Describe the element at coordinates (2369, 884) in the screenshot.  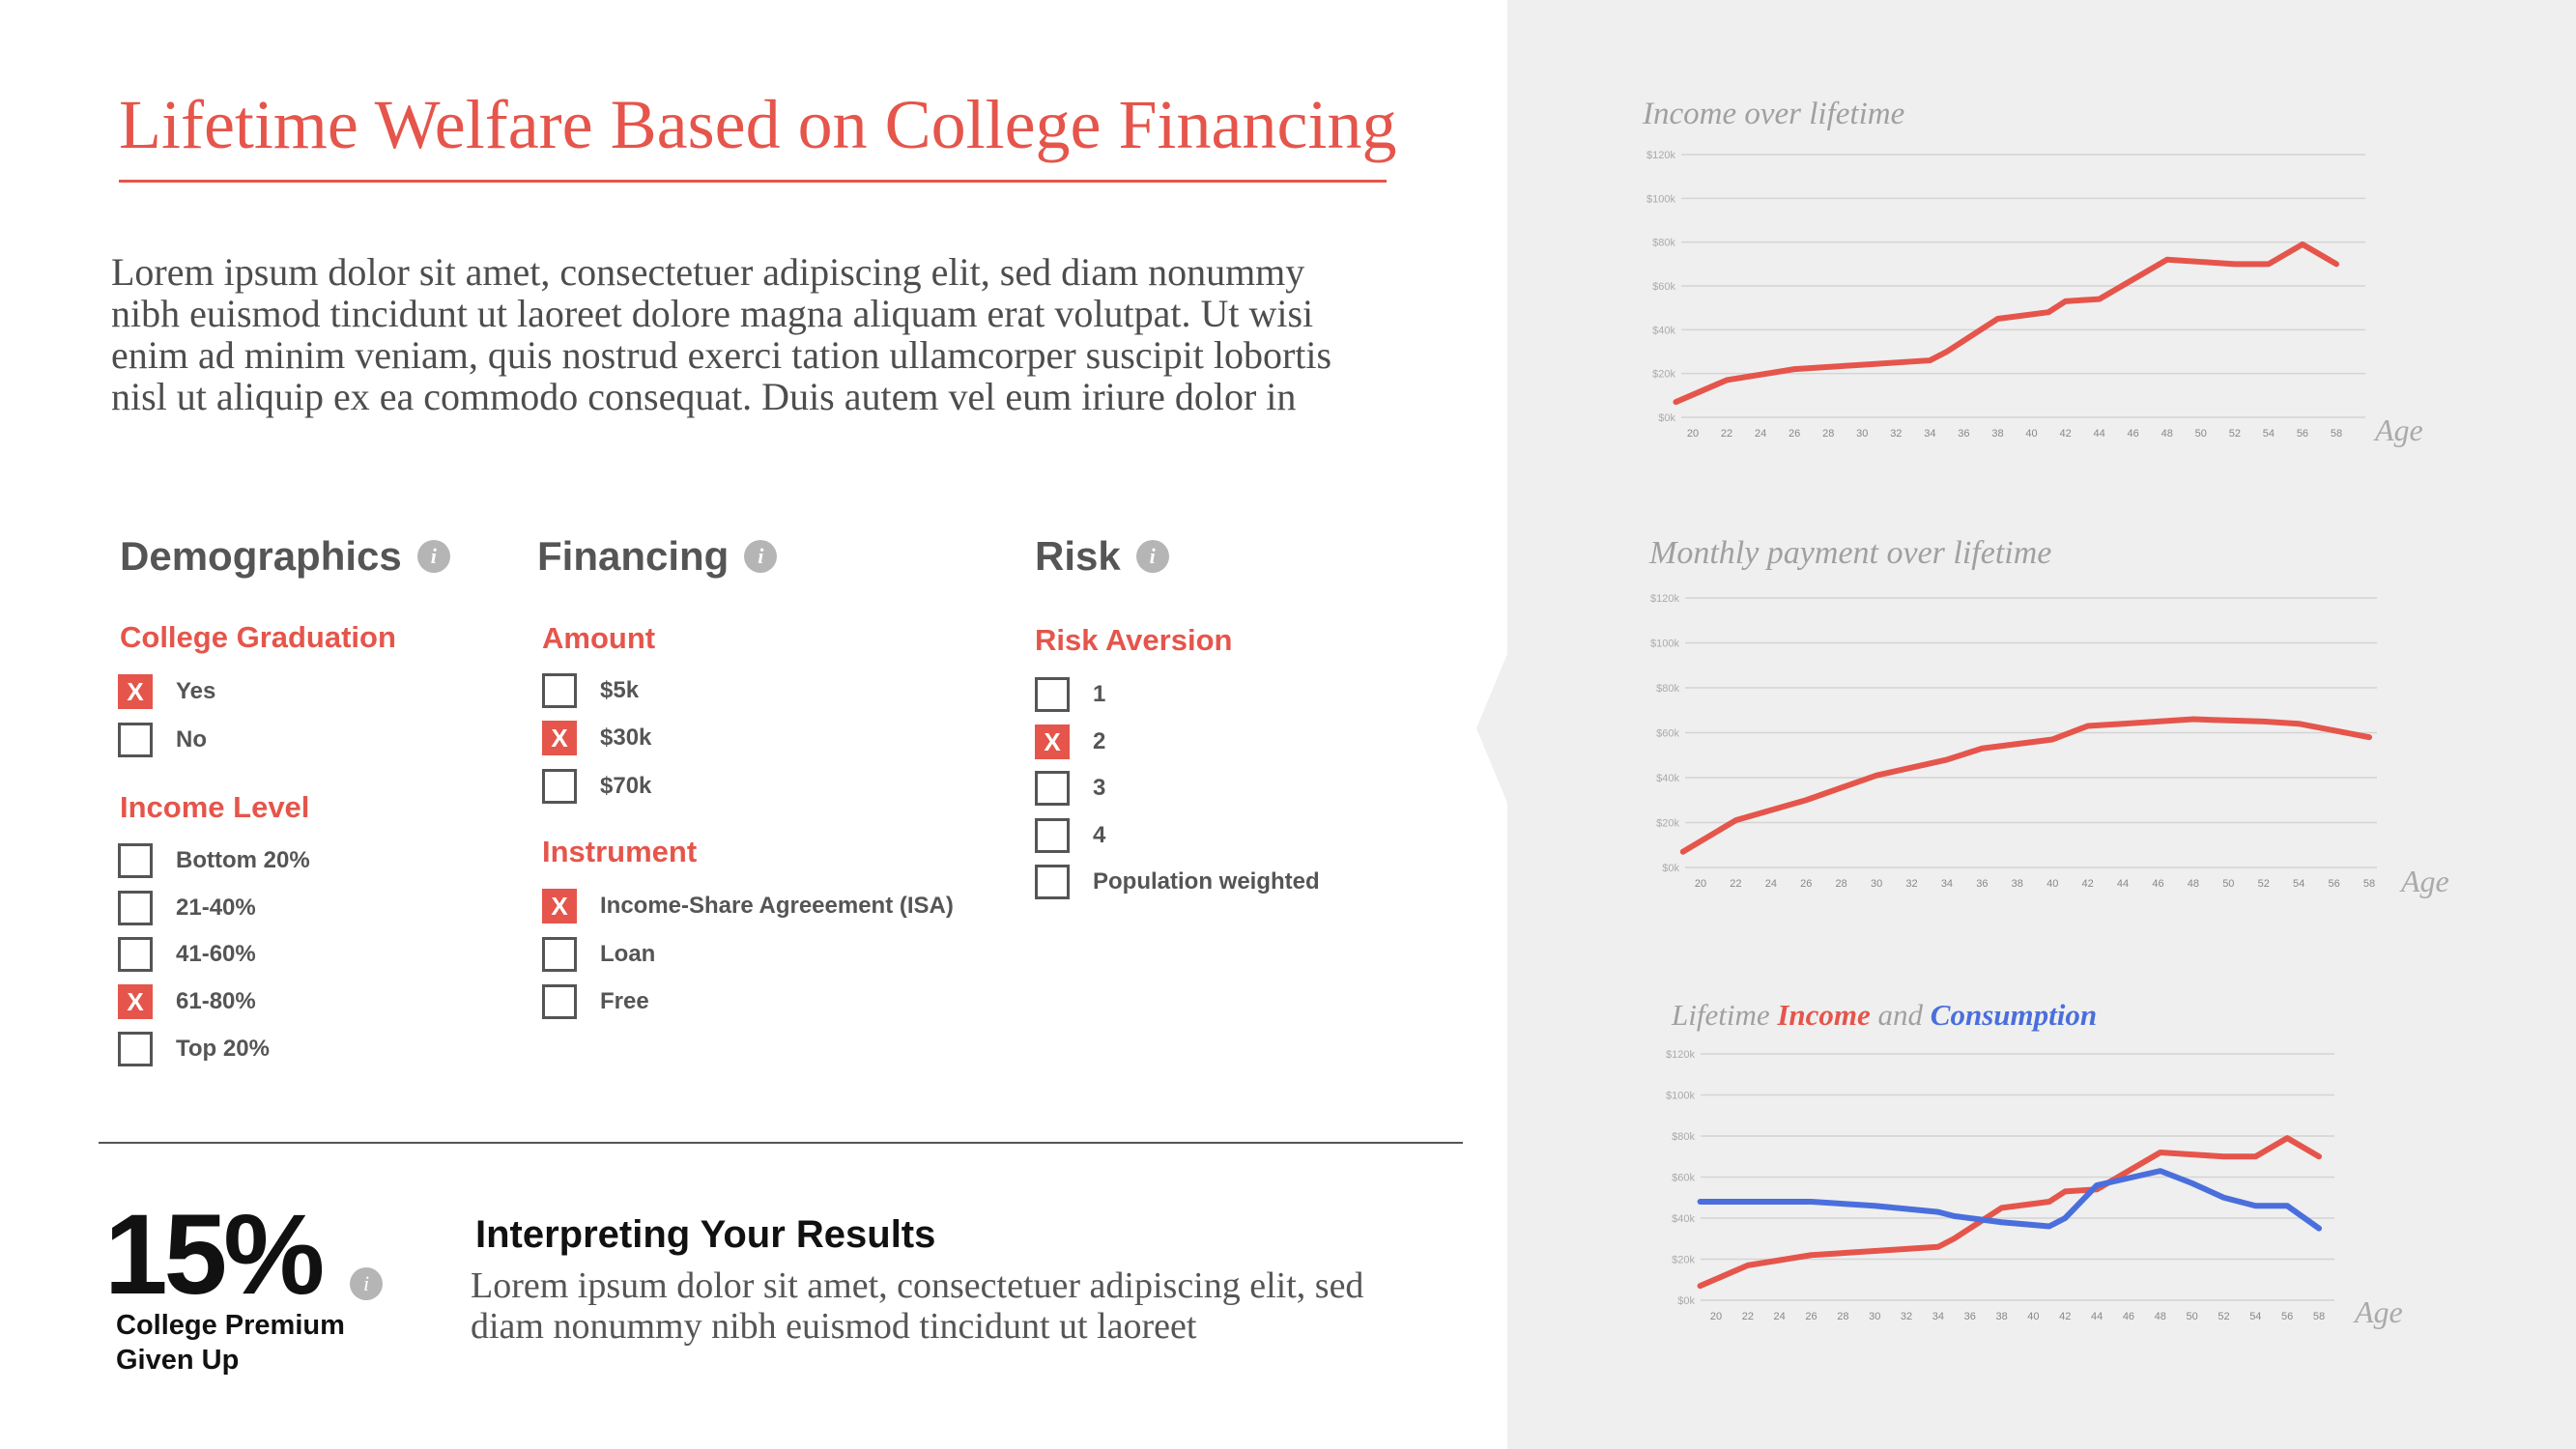
I see `x-tick-label: 58` at that location.